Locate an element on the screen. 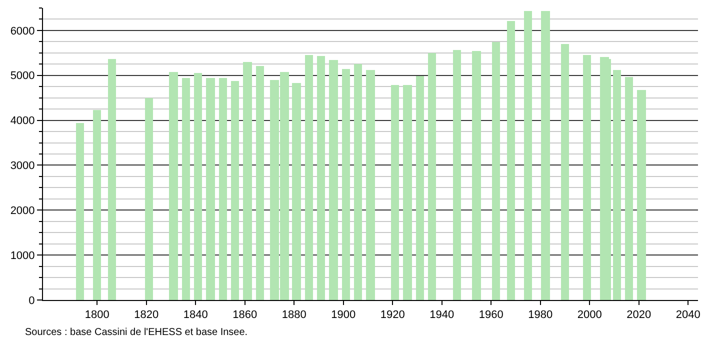 Image resolution: width=710 pixels, height=340 pixels. y-tick-label: 3000 is located at coordinates (22, 166).